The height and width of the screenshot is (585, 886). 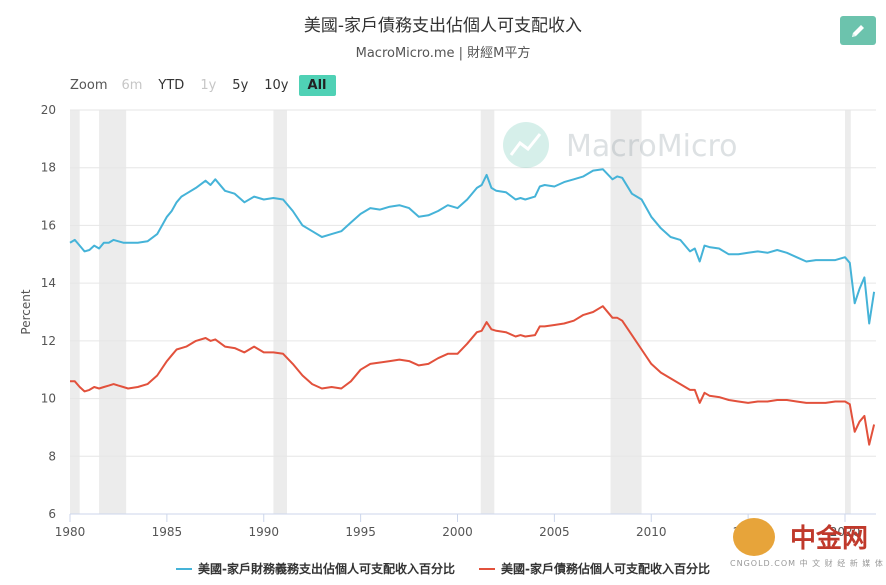 What do you see at coordinates (171, 85) in the screenshot?
I see `zoom-ytd-button: YTD` at bounding box center [171, 85].